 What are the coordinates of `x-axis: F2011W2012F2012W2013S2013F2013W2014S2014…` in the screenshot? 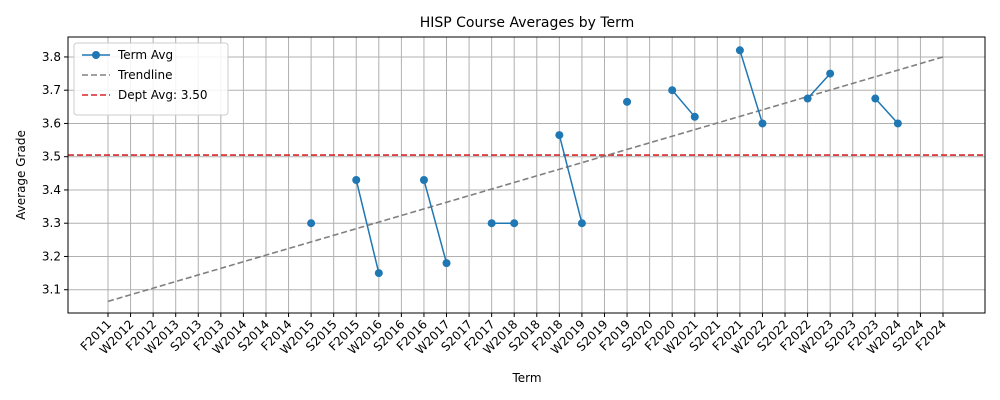 It's located at (513, 335).